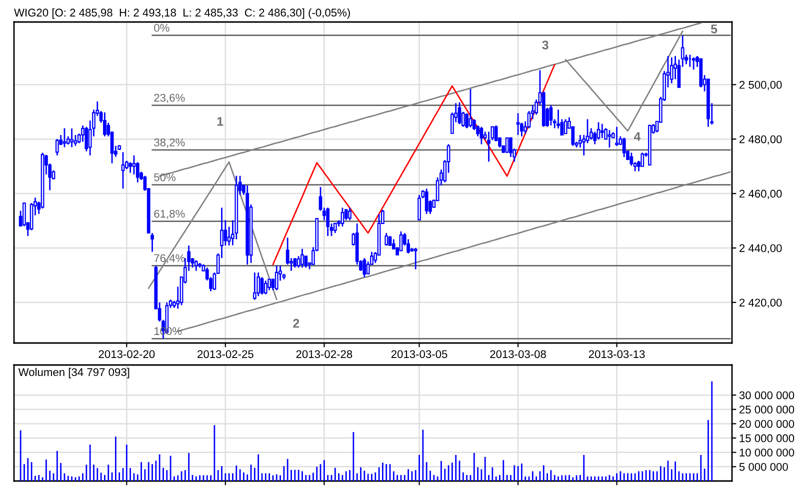  I want to click on chart-title: WIG20 [O: 2 485,98 H: 2 493,18 L: 2 485,33 C: 2 486,30] (-0,05%), so click(182, 13).